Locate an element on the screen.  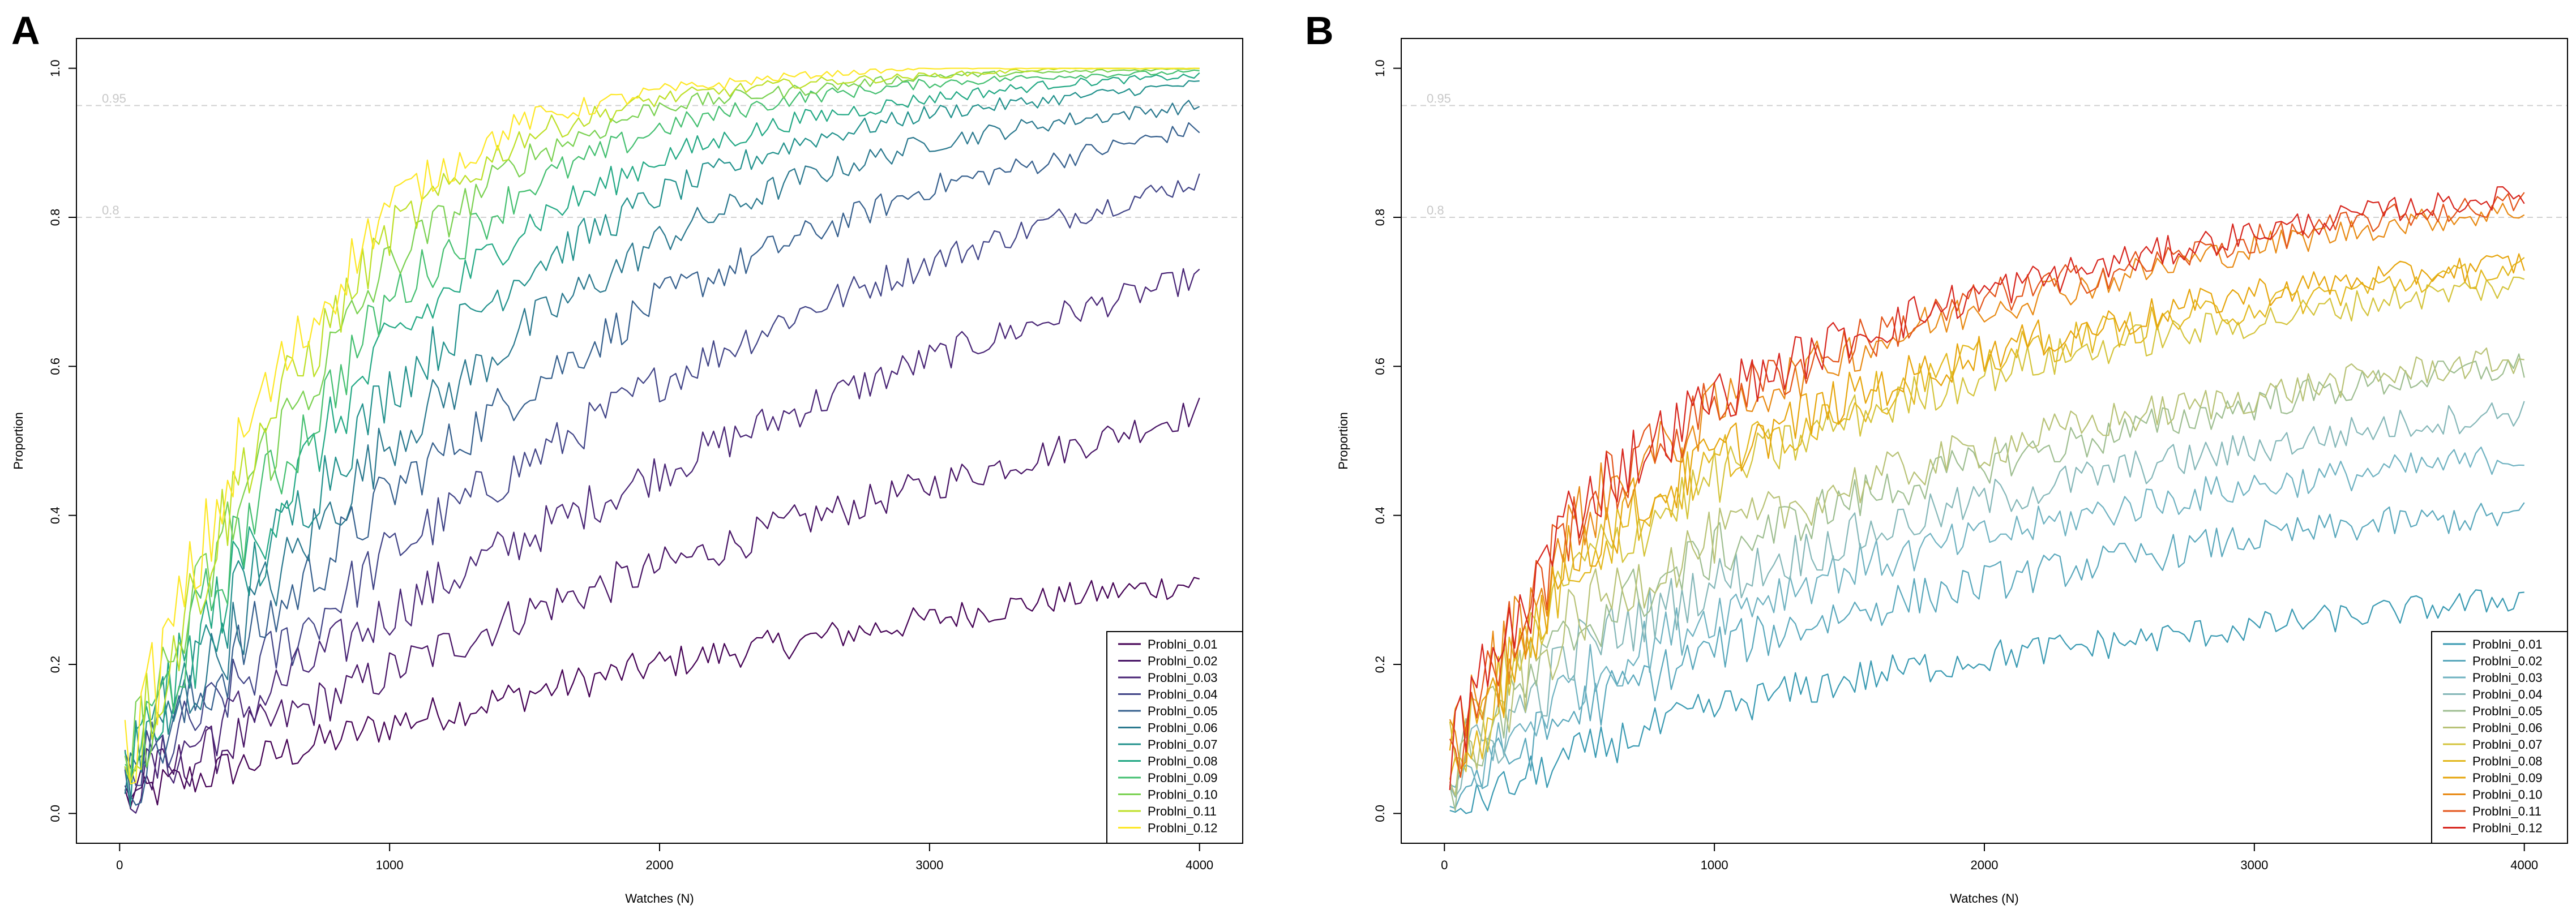
panel-letter-b: B is located at coordinates (1319, 30).